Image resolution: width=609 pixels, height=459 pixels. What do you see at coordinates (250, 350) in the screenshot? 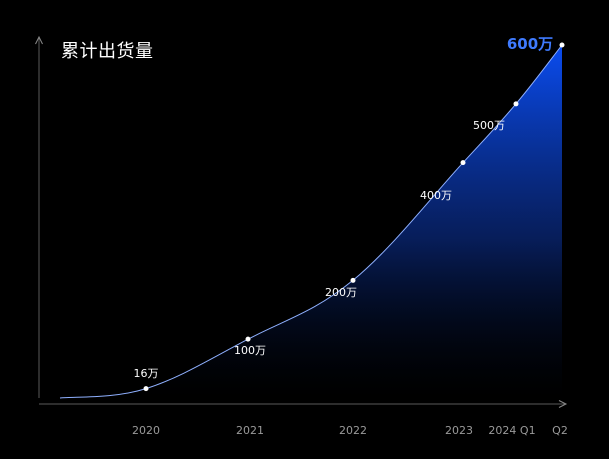
I see `data-label: 100万` at bounding box center [250, 350].